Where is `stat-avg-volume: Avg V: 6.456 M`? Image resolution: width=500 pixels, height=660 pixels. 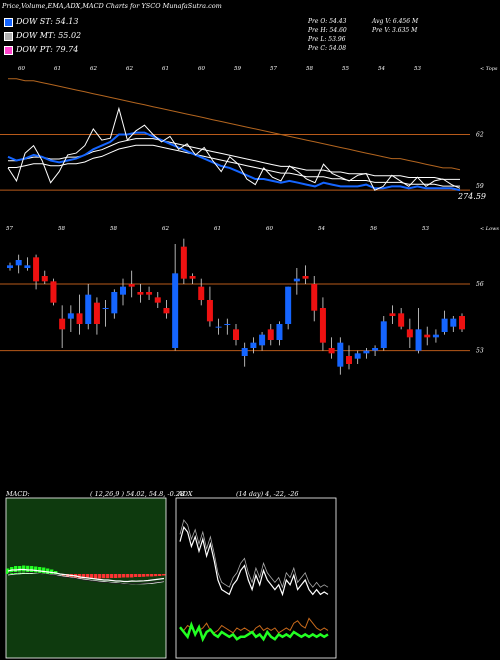
stat-avg-volume: Avg V: 6.456 M is located at coordinates (395, 21).